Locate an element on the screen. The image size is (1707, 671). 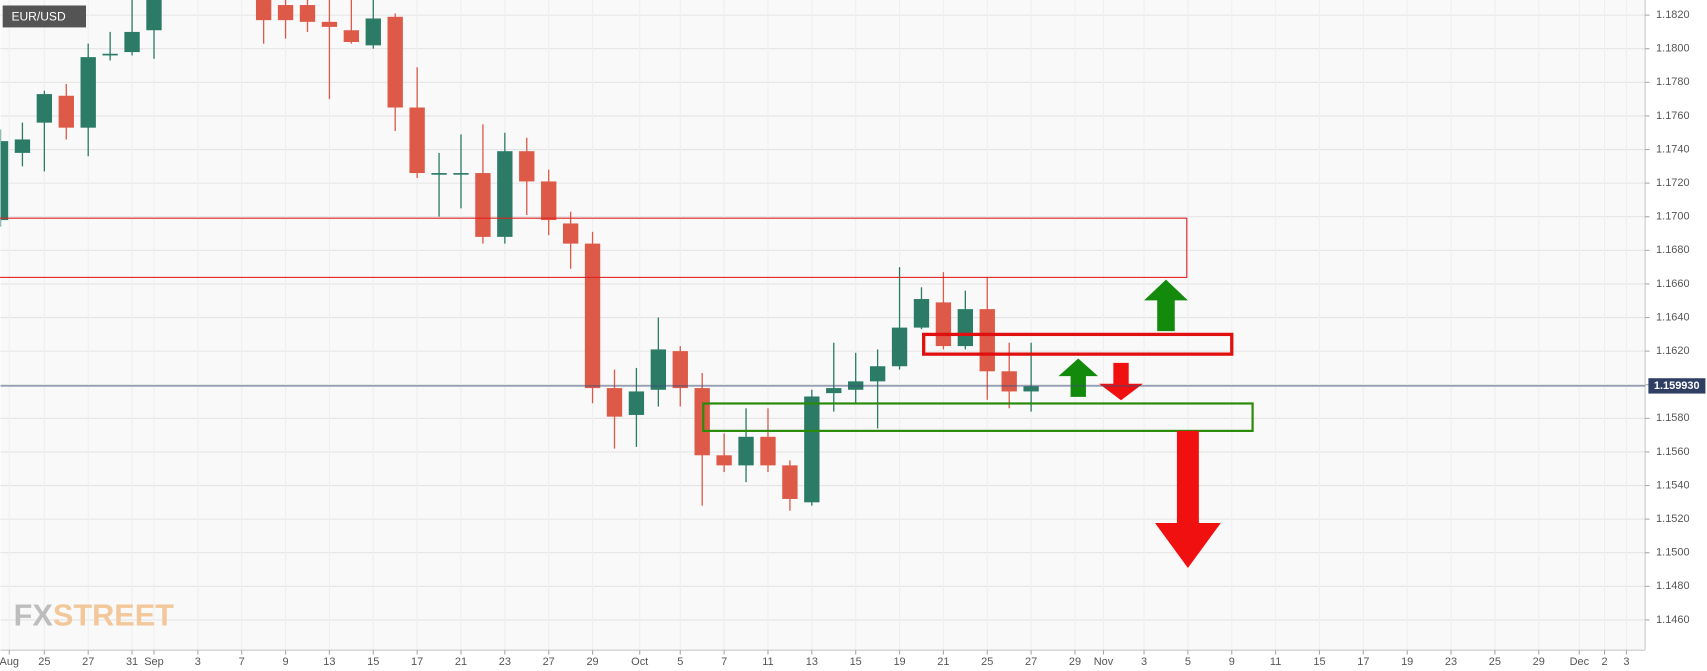
y-tick-label: 1.1500 is located at coordinates (1673, 553).